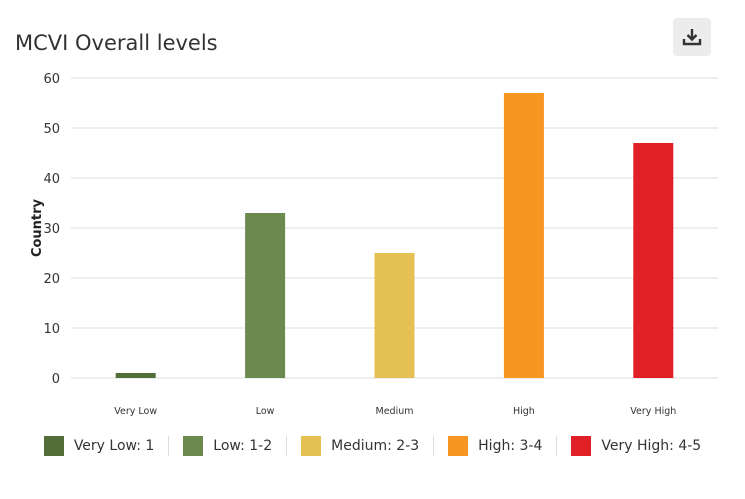 Image resolution: width=745 pixels, height=499 pixels. I want to click on legend-label: Medium: 2-3, so click(375, 446).